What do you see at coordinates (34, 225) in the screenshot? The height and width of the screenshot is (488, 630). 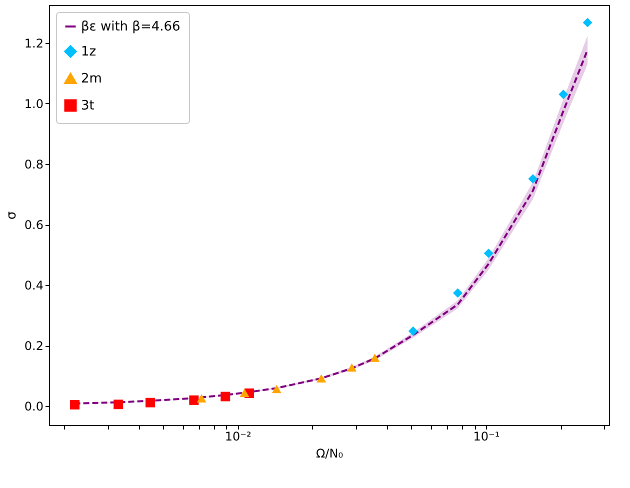 I see `y-tick-label: 0.6` at bounding box center [34, 225].